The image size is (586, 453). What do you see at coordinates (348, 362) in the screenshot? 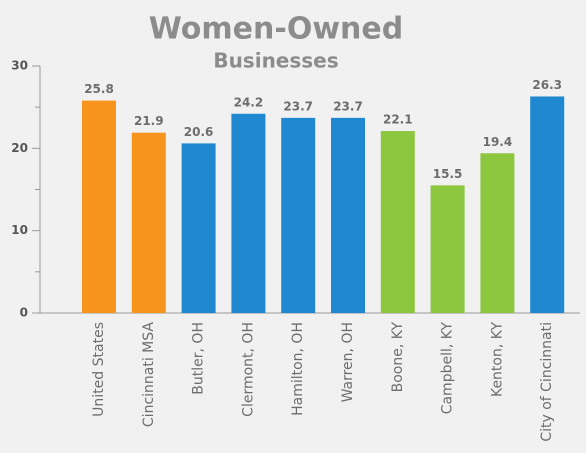
I see `x-tick-label: Warren, OH` at bounding box center [348, 362].